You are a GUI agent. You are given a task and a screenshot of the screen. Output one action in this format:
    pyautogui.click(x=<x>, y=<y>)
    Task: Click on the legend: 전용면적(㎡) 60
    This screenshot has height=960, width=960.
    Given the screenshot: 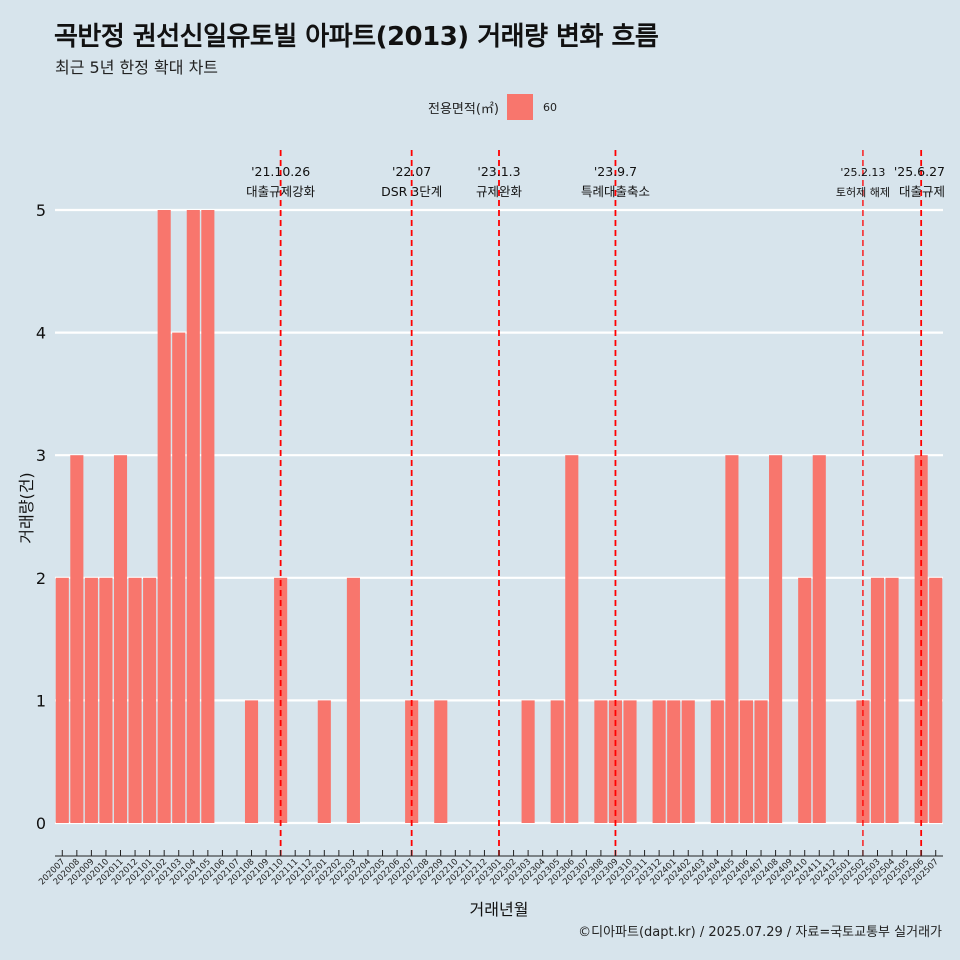 What is the action you would take?
    pyautogui.click(x=492, y=107)
    